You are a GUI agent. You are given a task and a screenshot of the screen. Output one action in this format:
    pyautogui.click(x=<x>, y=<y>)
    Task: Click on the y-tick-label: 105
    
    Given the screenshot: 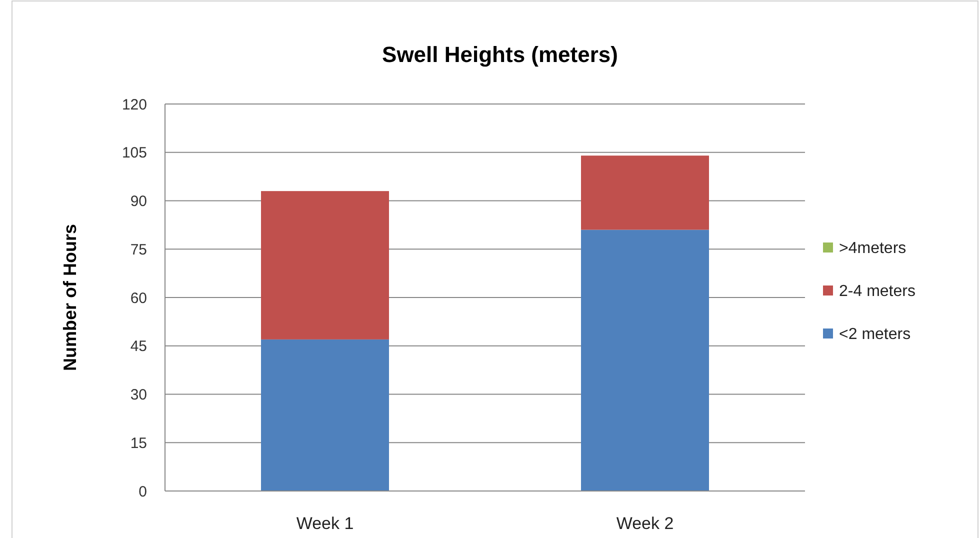 What is the action you would take?
    pyautogui.click(x=134, y=153)
    